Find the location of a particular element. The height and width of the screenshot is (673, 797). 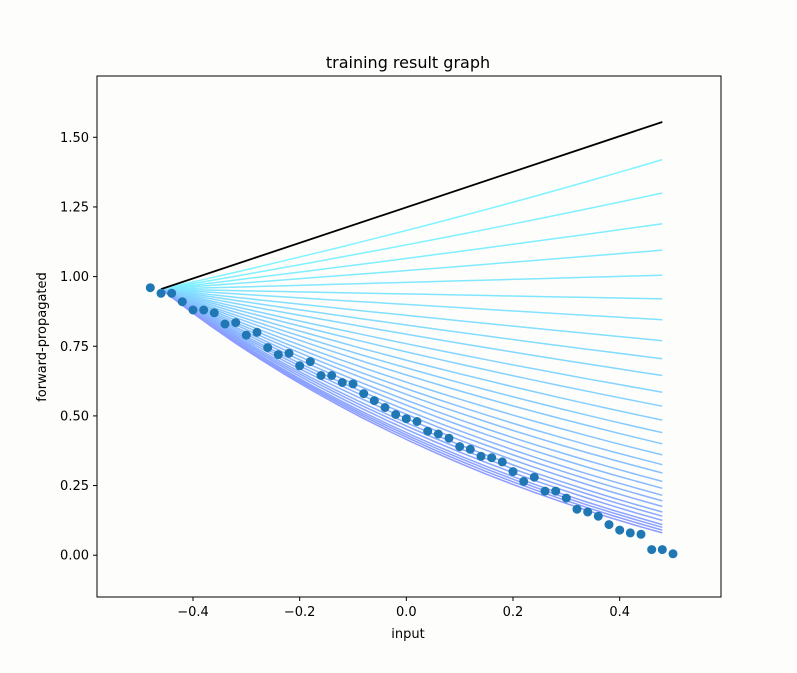

y-tick-label: 0.25 is located at coordinates (74, 486).